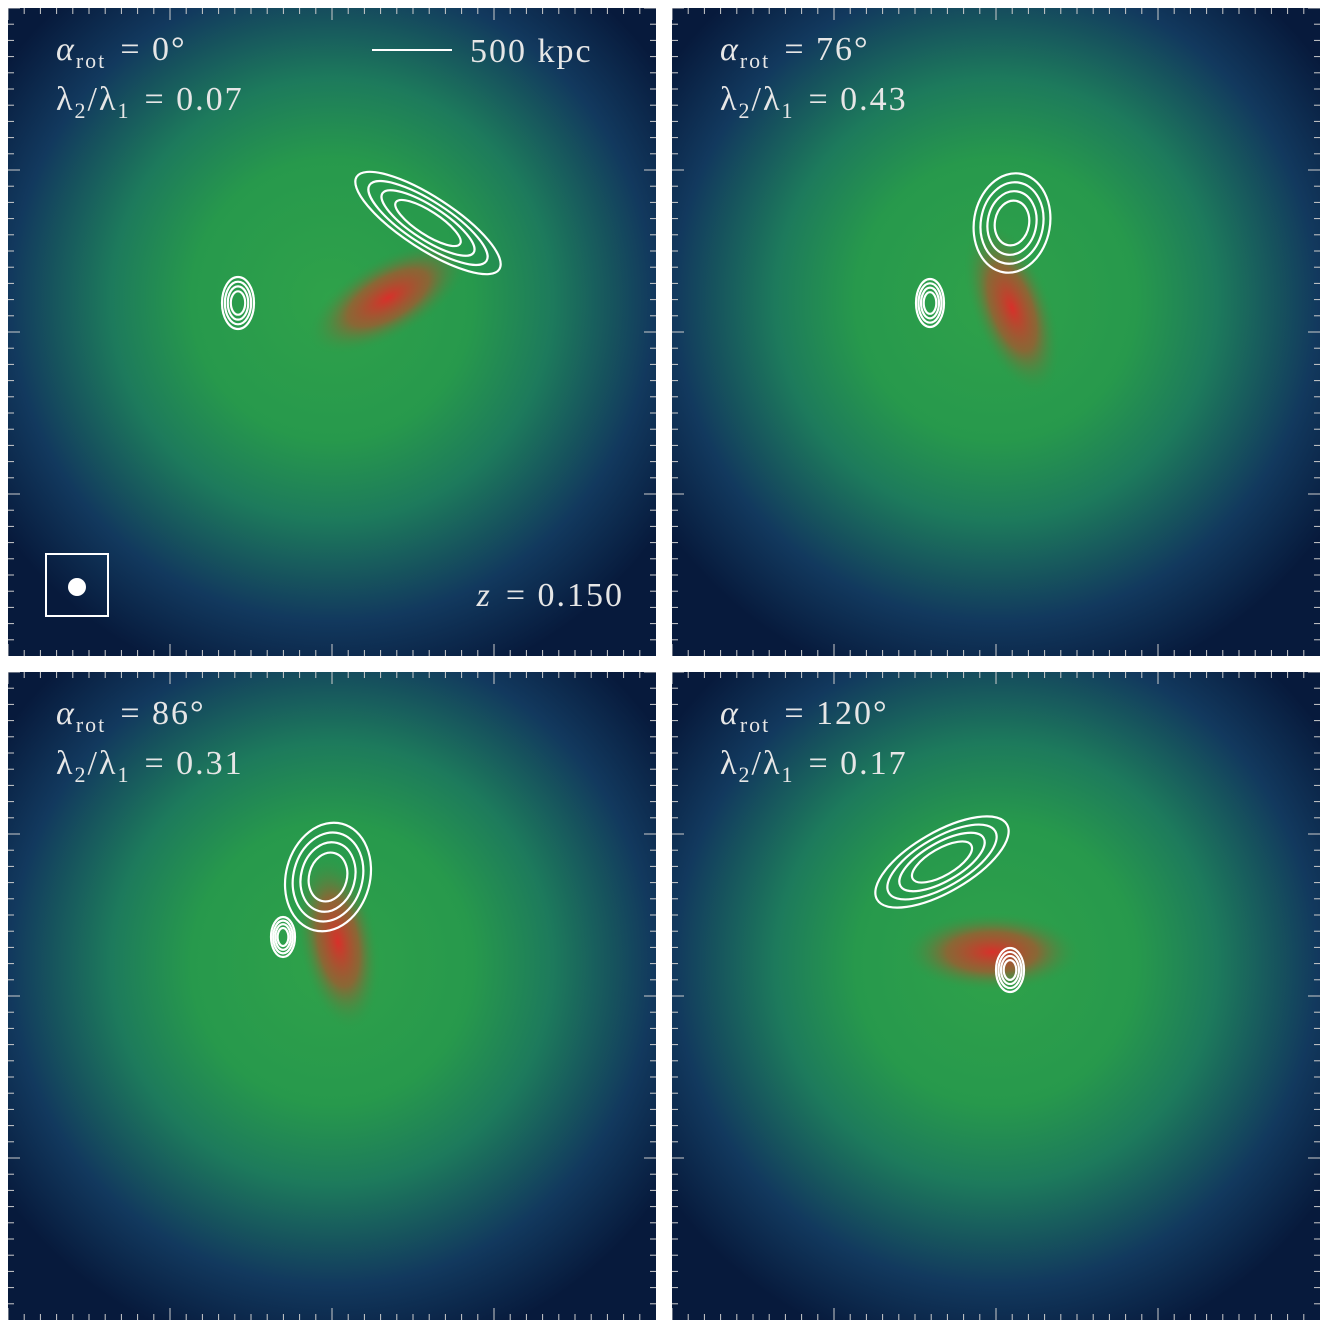 Image resolution: width=1328 pixels, height=1328 pixels. I want to click on redshift: z = 0.150, so click(550, 595).